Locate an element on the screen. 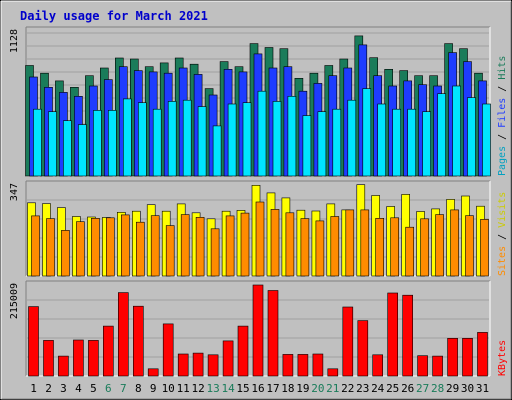  x-tick-label: 3 is located at coordinates (63, 388).